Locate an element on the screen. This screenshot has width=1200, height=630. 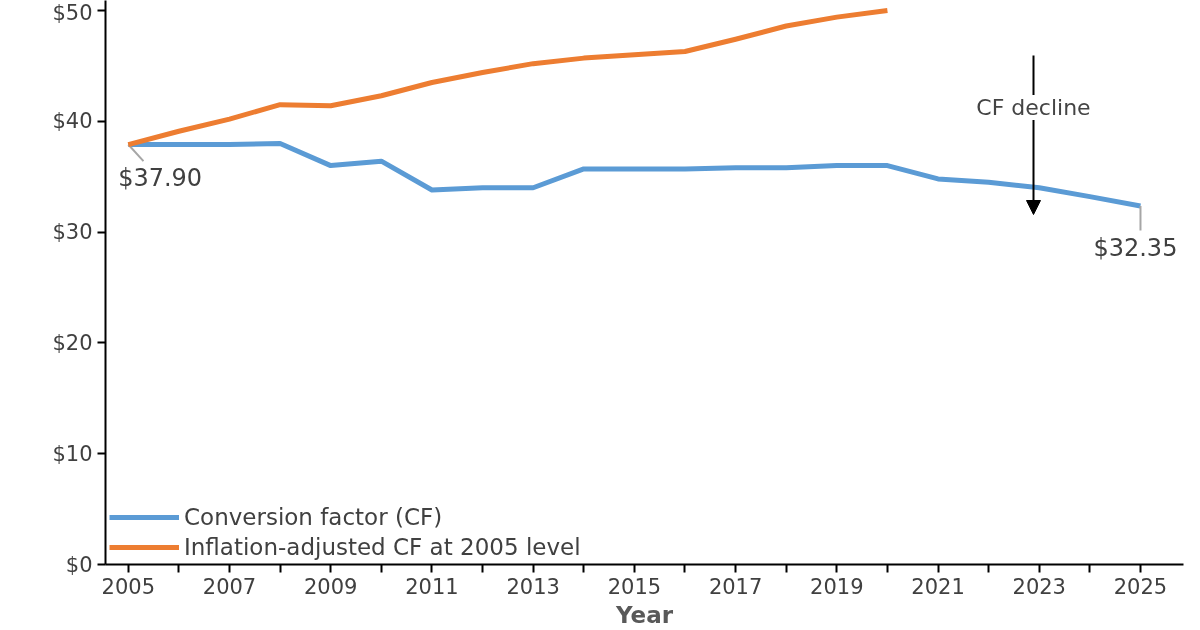
y-tick-label: $20 is located at coordinates (72, 342).